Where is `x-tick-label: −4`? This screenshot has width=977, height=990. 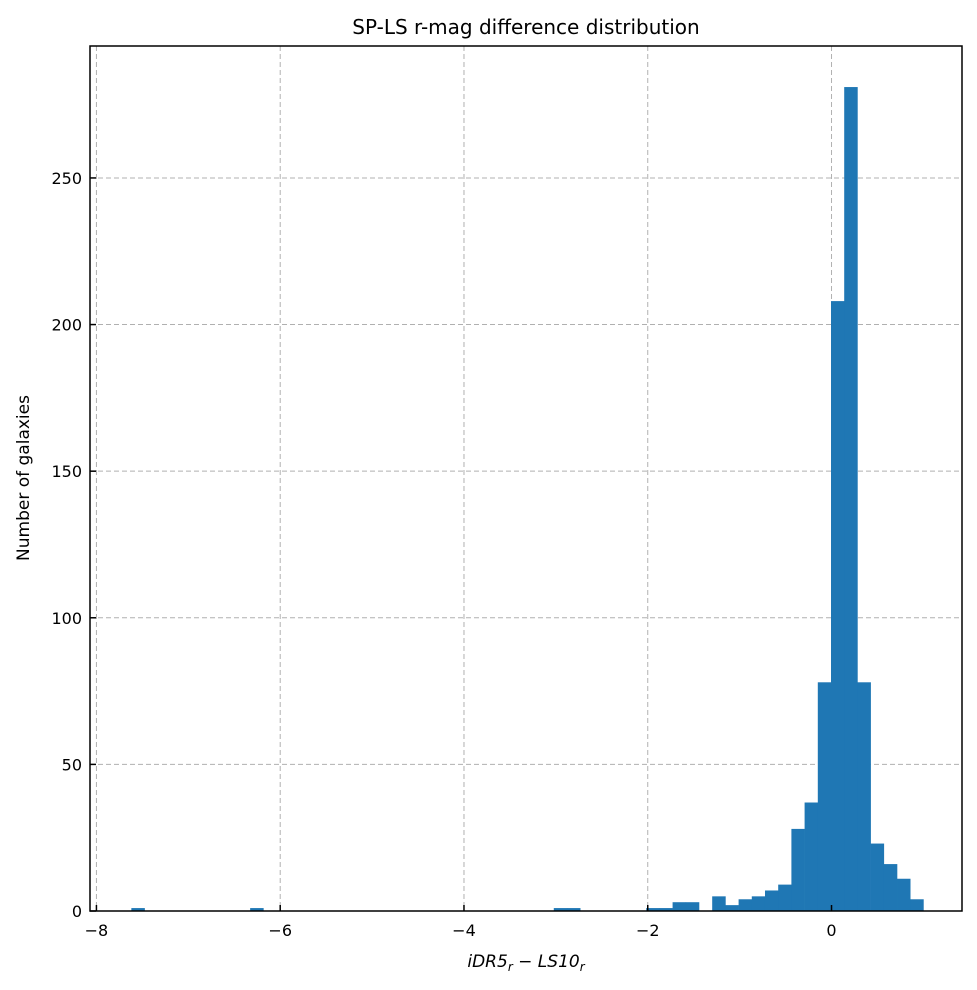
x-tick-label: −4 is located at coordinates (464, 930).